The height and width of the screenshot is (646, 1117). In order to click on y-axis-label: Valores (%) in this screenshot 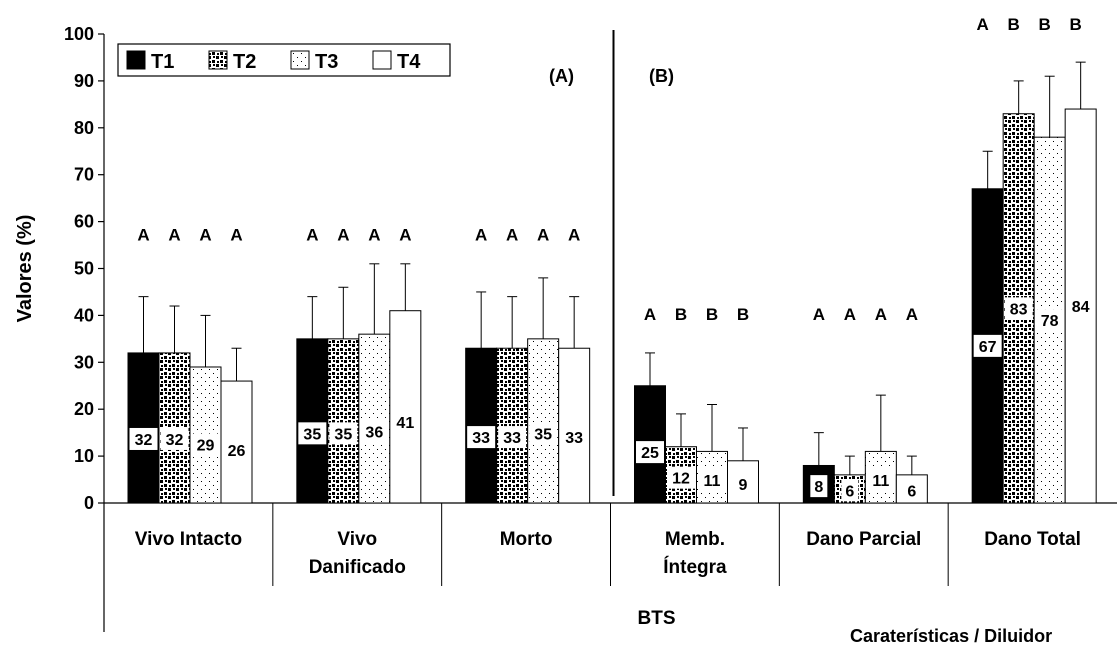, I will do `click(25, 269)`.